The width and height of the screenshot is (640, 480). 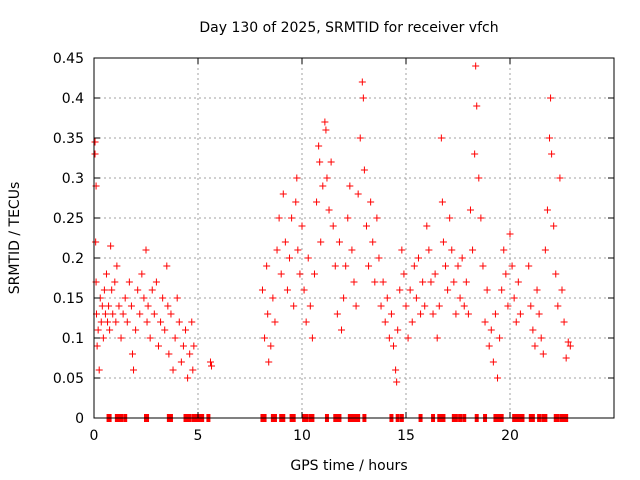 What do you see at coordinates (68, 379) in the screenshot?
I see `y-tick-label: 0.05` at bounding box center [68, 379].